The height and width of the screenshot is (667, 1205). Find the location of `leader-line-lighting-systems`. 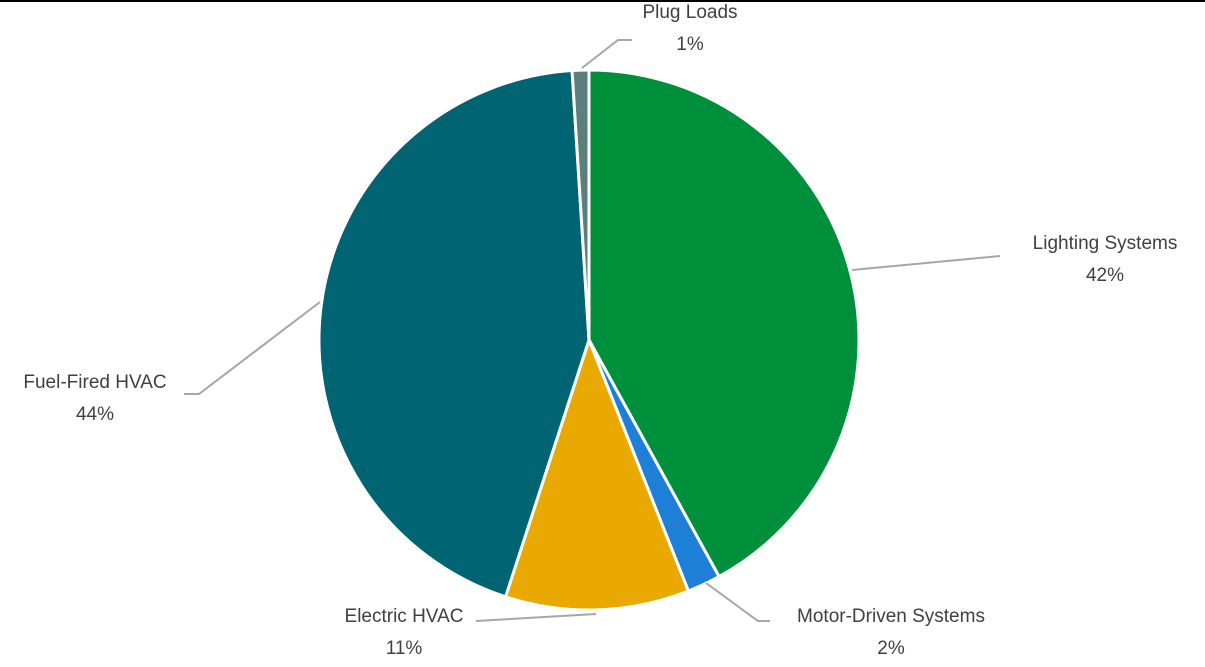

leader-line-lighting-systems is located at coordinates (926, 263).